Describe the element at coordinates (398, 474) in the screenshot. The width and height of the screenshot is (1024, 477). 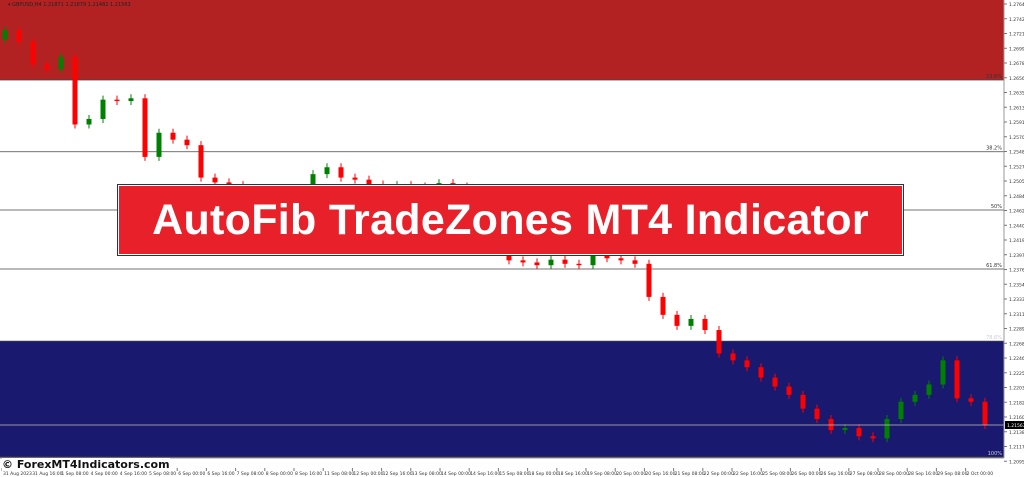
I see `time-tick-label: 12 Sep 16:00` at that location.